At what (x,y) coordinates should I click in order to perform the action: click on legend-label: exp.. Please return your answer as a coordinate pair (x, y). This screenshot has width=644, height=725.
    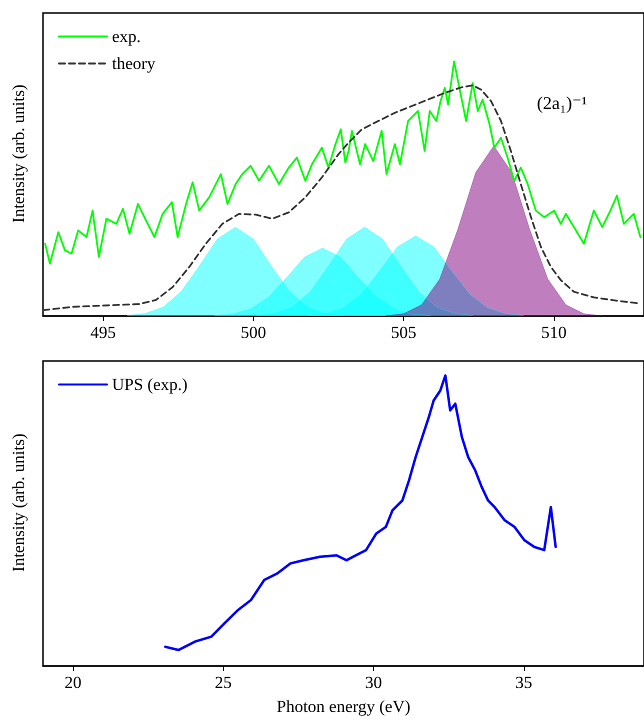
    Looking at the image, I should click on (126, 36).